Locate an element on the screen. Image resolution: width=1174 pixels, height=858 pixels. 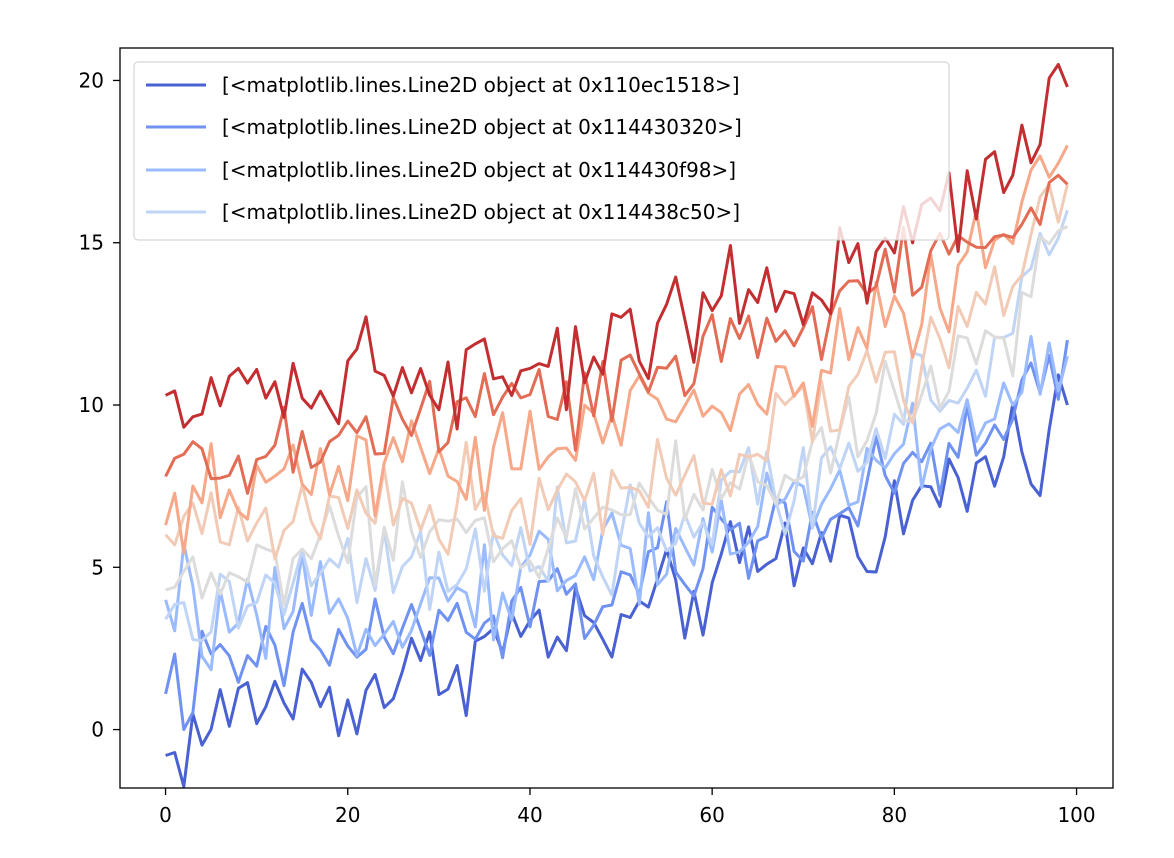
y-tick-label: 5 is located at coordinates (97, 567).